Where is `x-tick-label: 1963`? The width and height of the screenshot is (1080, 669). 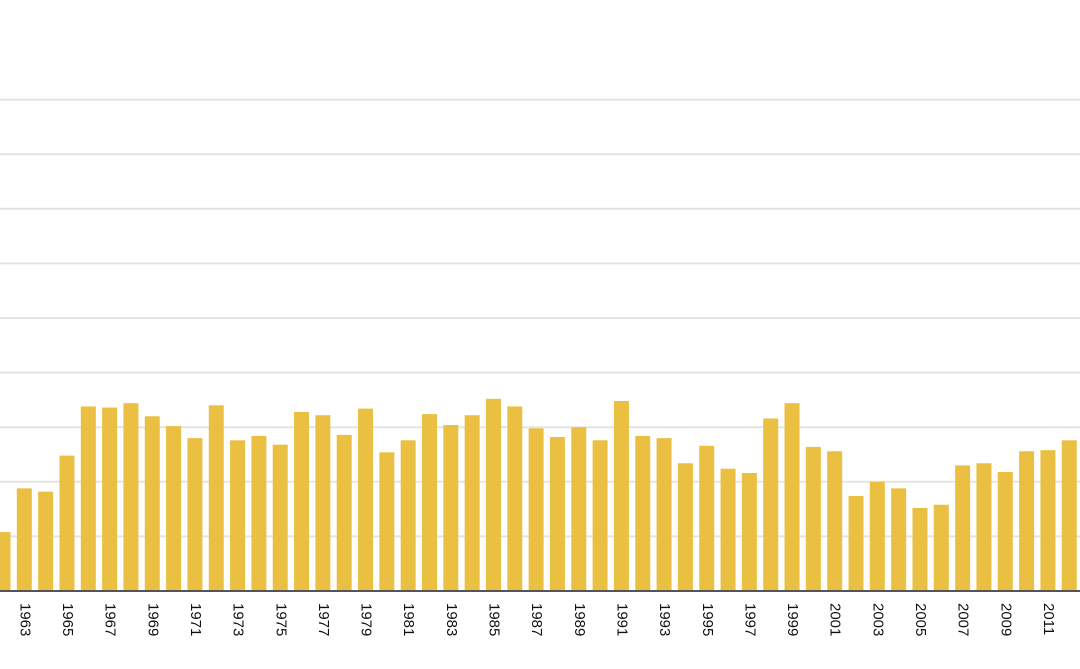
x-tick-label: 1963 is located at coordinates (24, 619).